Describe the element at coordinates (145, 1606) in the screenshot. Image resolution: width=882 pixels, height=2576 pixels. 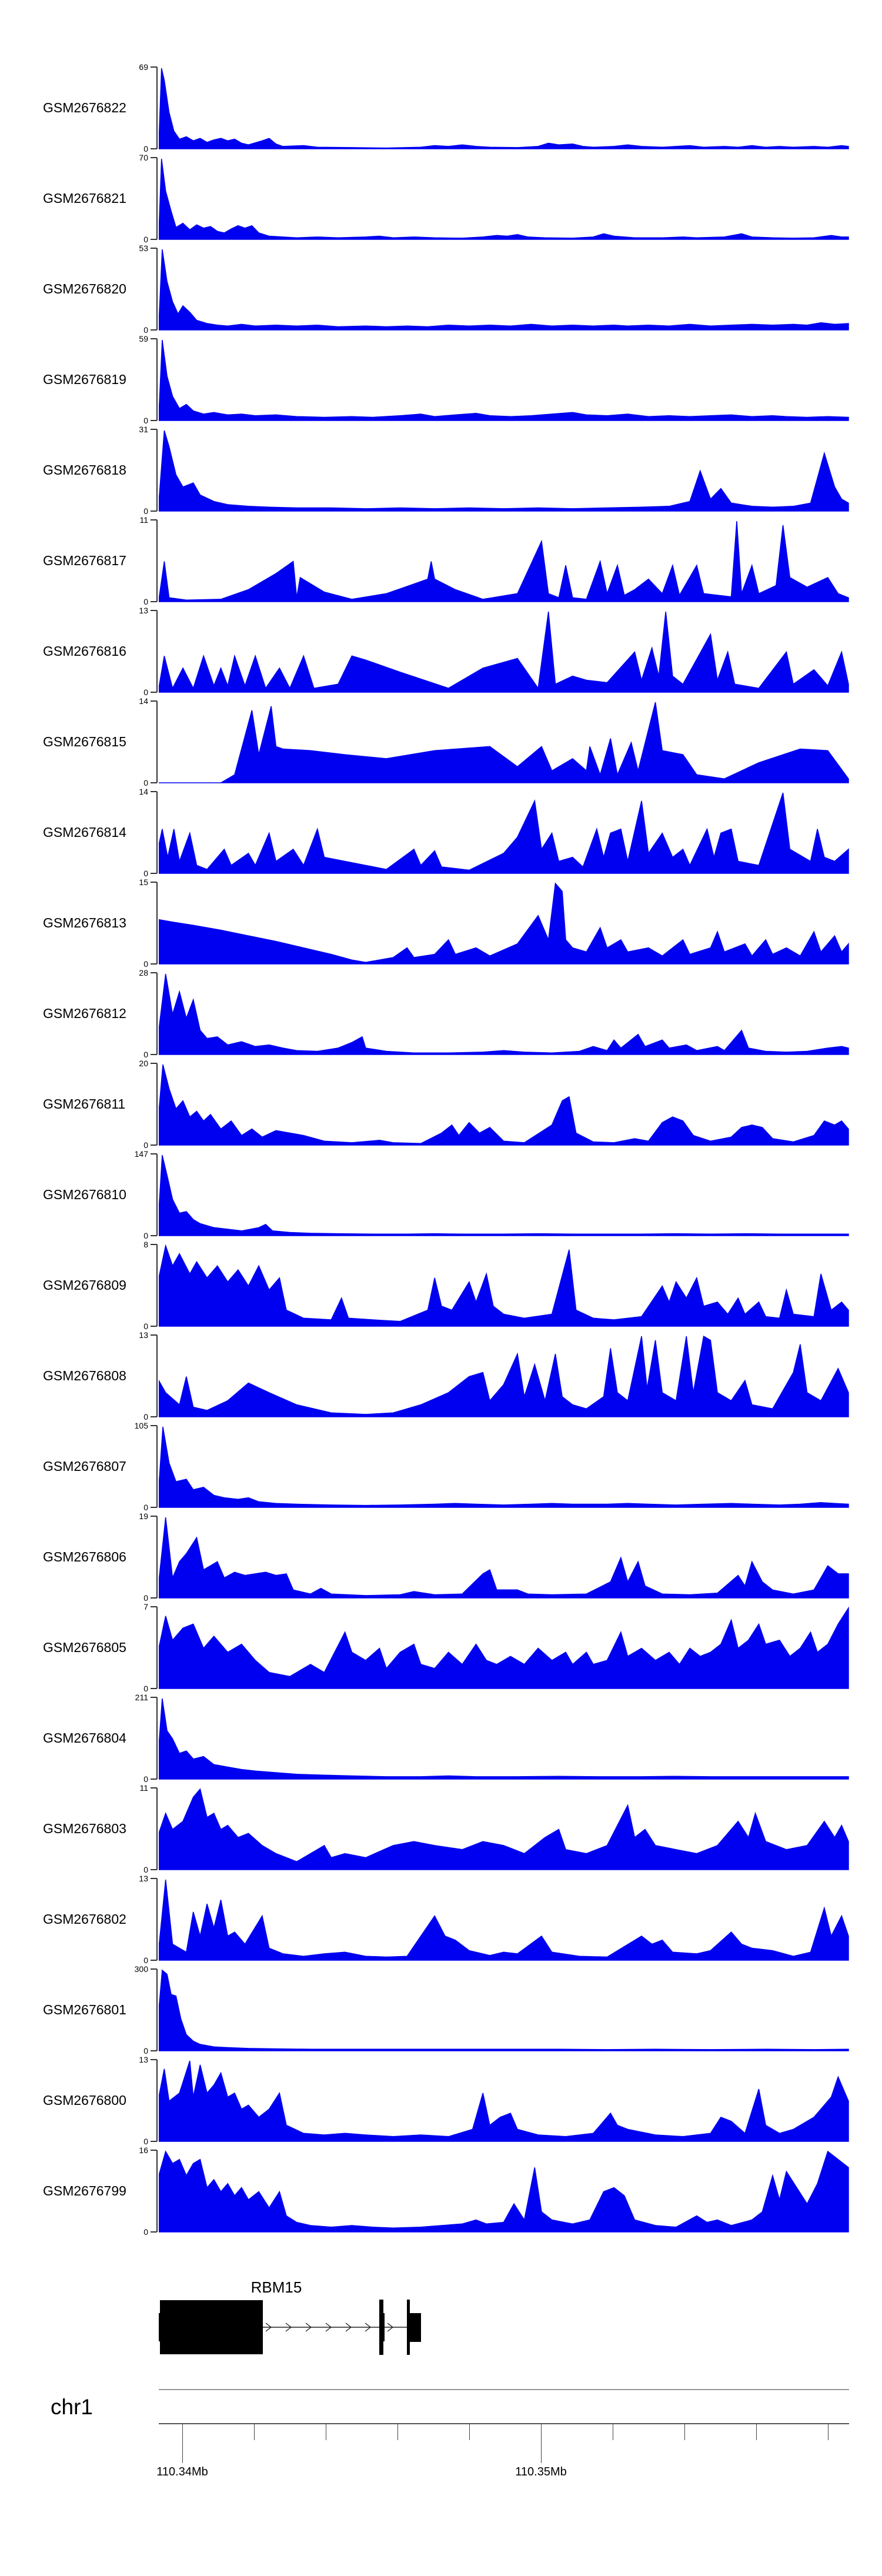
I see `y-axis-max-label: 7` at that location.